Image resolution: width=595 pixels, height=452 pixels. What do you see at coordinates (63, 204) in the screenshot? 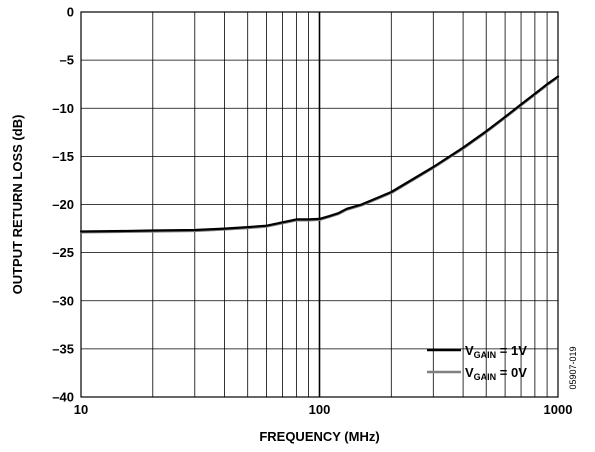
I see `y-tick-label: –20` at bounding box center [63, 204].